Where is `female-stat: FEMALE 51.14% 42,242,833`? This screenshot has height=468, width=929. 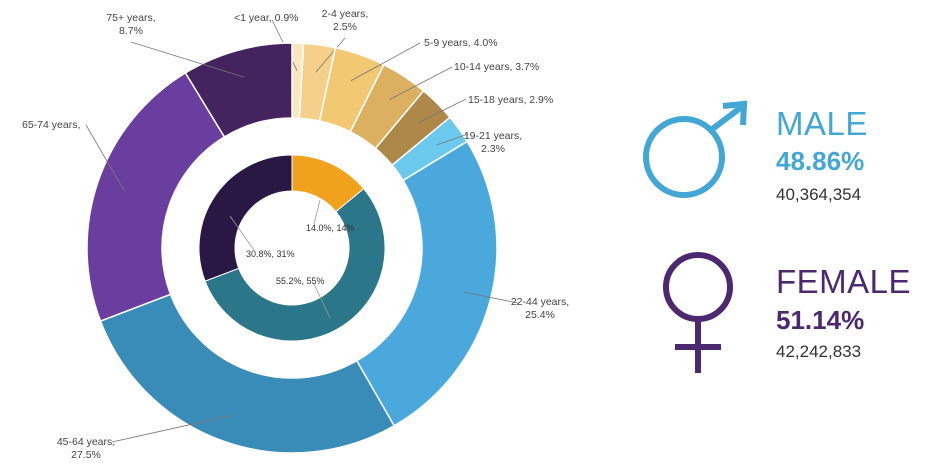
female-stat: FEMALE 51.14% 42,242,833 is located at coordinates (782, 312).